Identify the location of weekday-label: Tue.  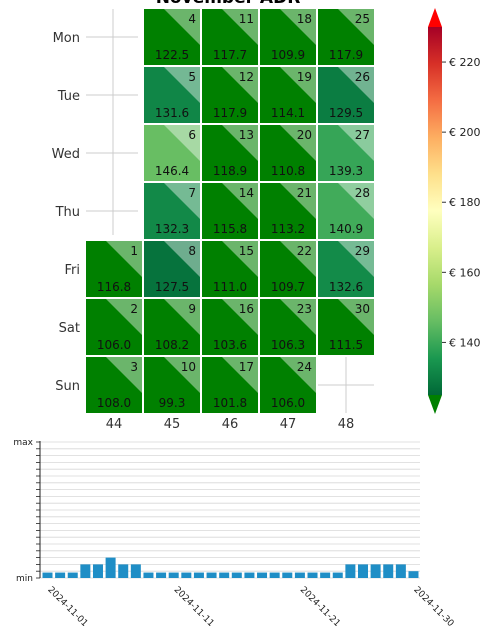
(68, 96).